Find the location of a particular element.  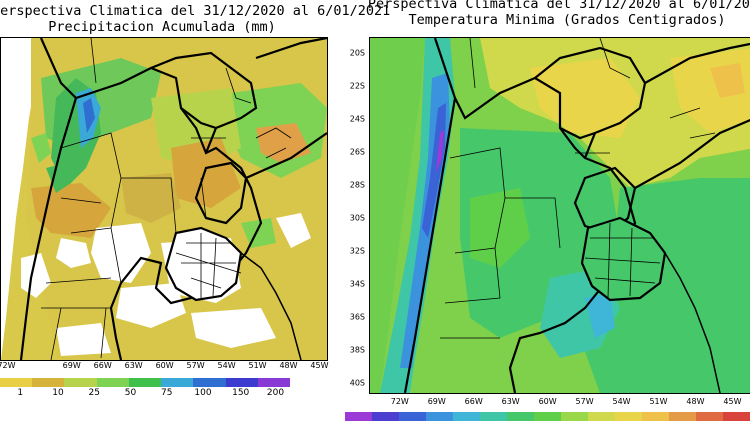

temperature-title-line2: Temperatura Minima (Grados Centigrados) is located at coordinates (567, 20).